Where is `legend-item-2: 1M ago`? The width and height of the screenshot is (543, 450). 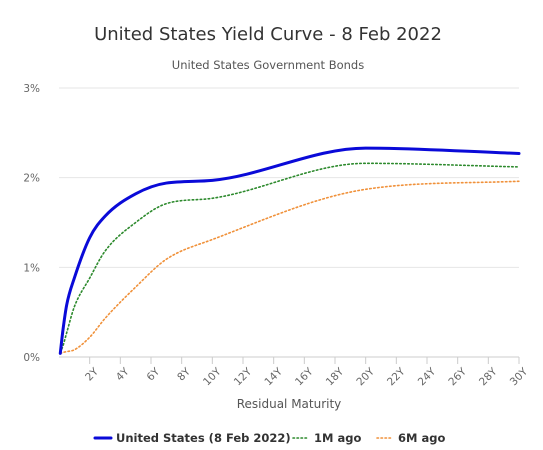
legend-item-2: 1M ago is located at coordinates (326, 438).